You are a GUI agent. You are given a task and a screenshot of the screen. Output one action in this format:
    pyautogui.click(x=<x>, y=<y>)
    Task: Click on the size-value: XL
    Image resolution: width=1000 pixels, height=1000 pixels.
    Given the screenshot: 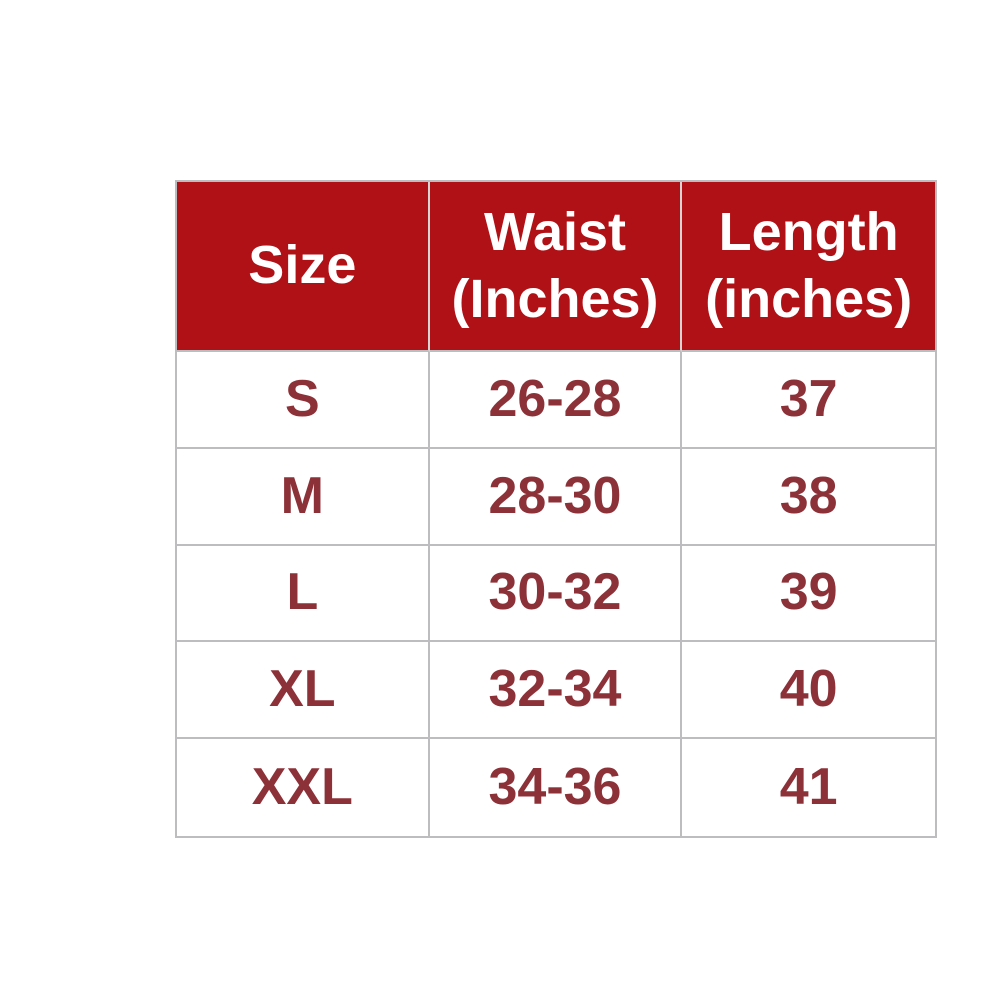 What is the action you would take?
    pyautogui.click(x=303, y=691)
    